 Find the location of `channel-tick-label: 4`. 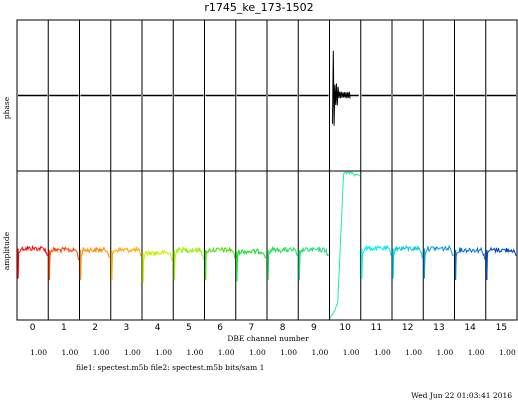

channel-tick-label: 4 is located at coordinates (158, 328).